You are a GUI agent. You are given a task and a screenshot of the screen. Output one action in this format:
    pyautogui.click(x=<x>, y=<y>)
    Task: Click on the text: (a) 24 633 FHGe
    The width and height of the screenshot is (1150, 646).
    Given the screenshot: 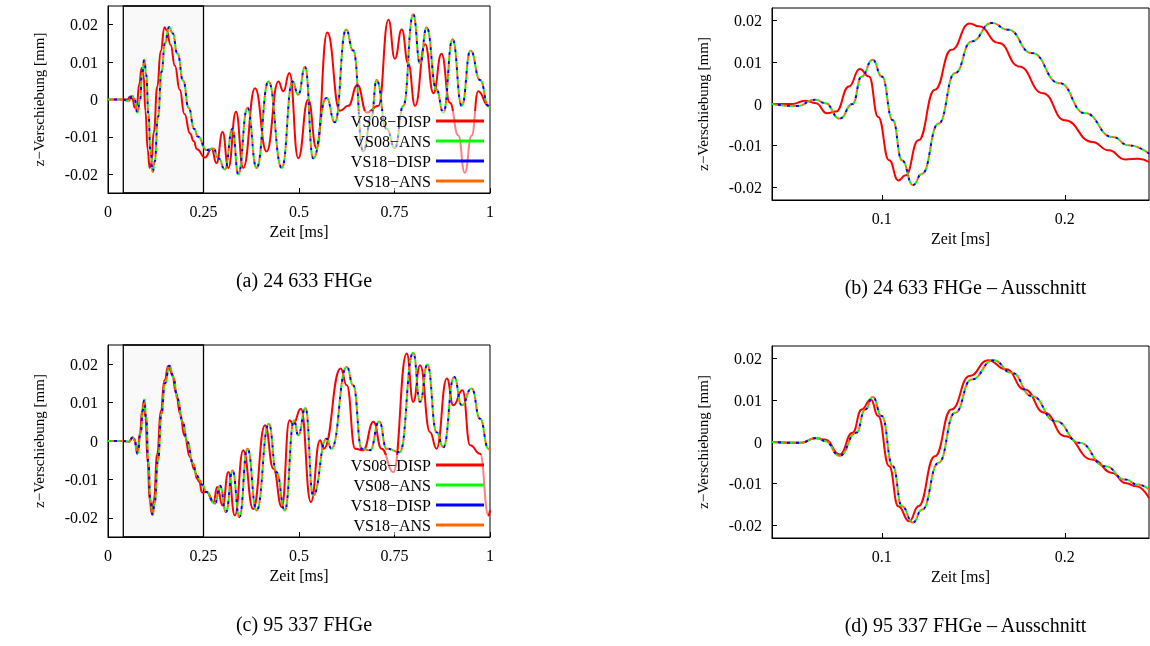 What is the action you would take?
    pyautogui.click(x=304, y=280)
    